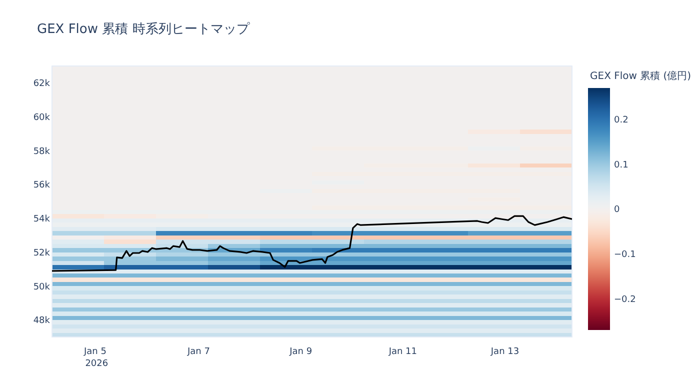 This screenshot has height=390, width=697. Describe the element at coordinates (312, 243) in the screenshot. I see `line-series` at that location.